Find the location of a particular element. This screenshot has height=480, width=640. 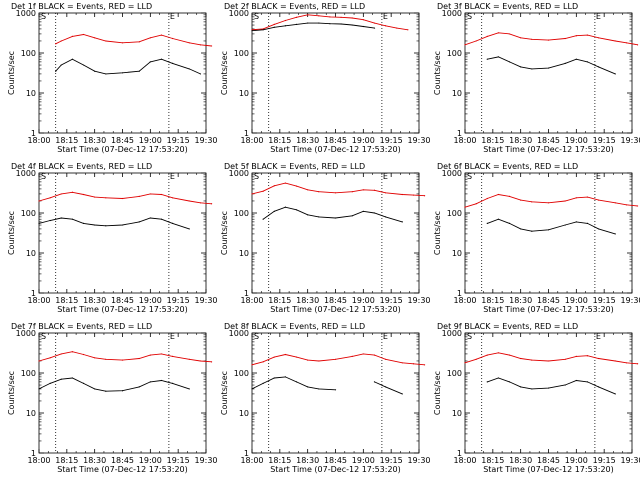

x-tick-label: 19:00 is located at coordinates (150, 300).